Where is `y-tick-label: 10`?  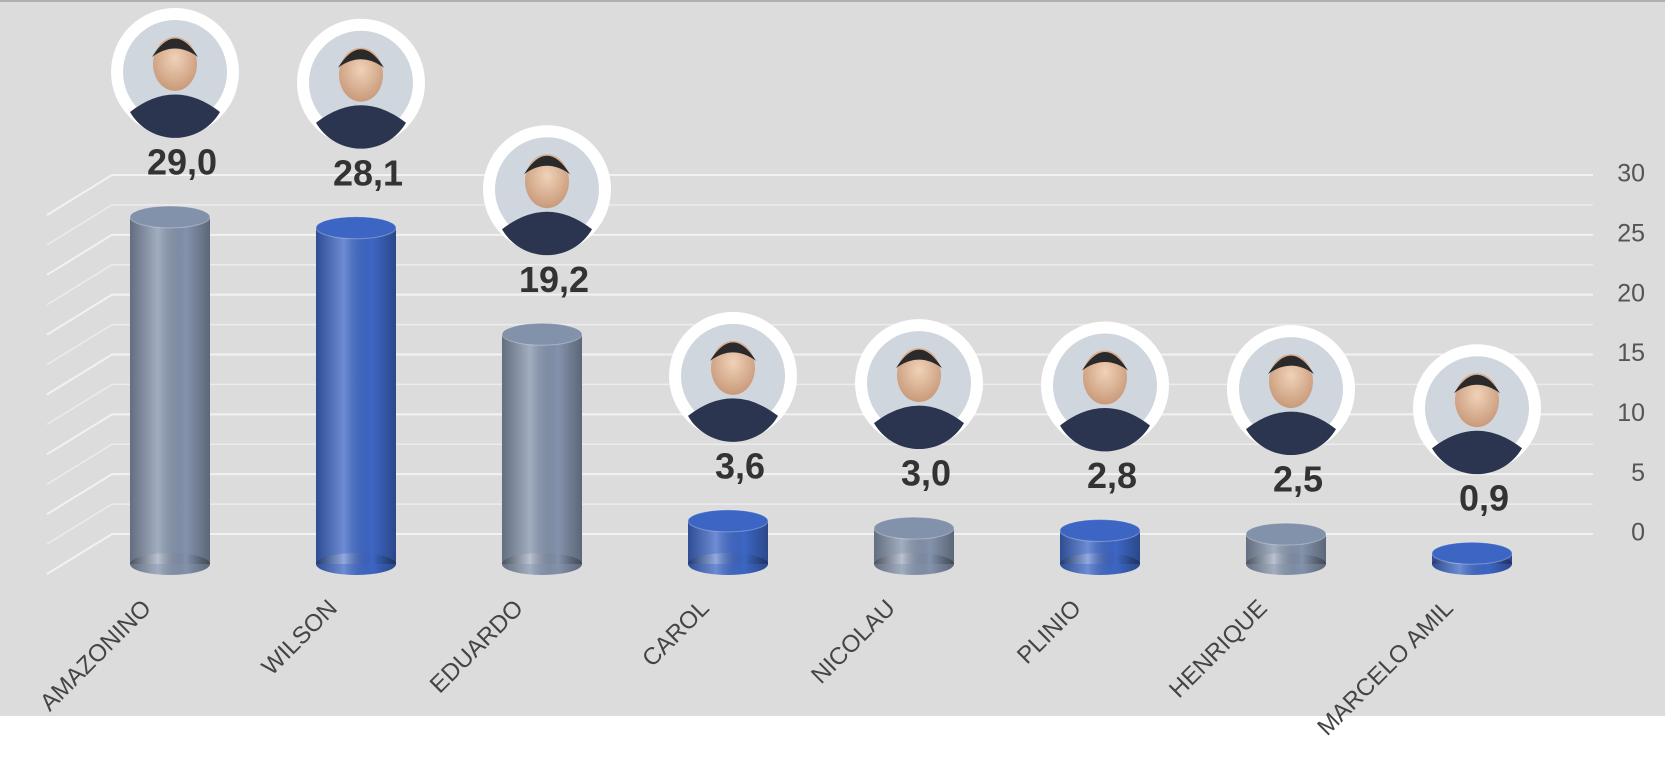 y-tick-label: 10 is located at coordinates (1631, 413).